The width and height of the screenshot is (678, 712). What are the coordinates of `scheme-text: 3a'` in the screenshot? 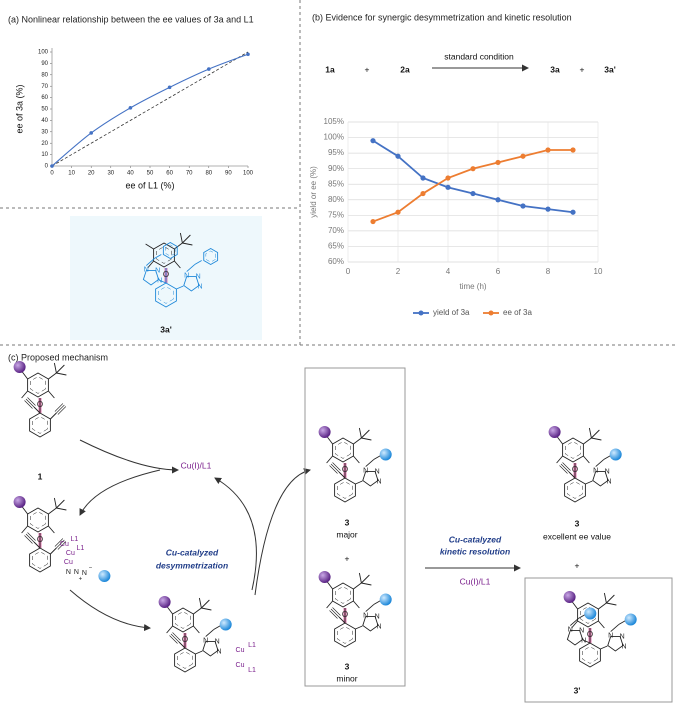 It's located at (609, 69).